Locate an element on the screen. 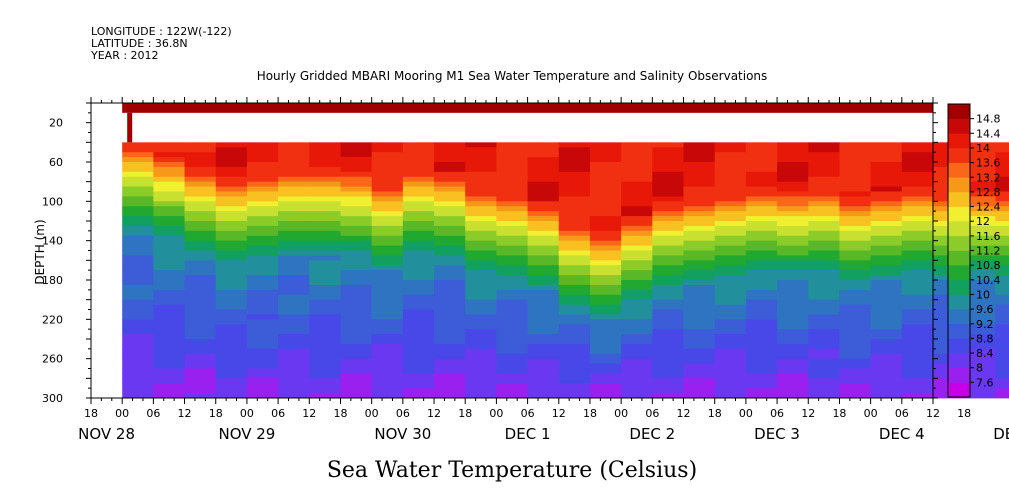 The image size is (1009, 504). colorbar-swatch is located at coordinates (959, 155).